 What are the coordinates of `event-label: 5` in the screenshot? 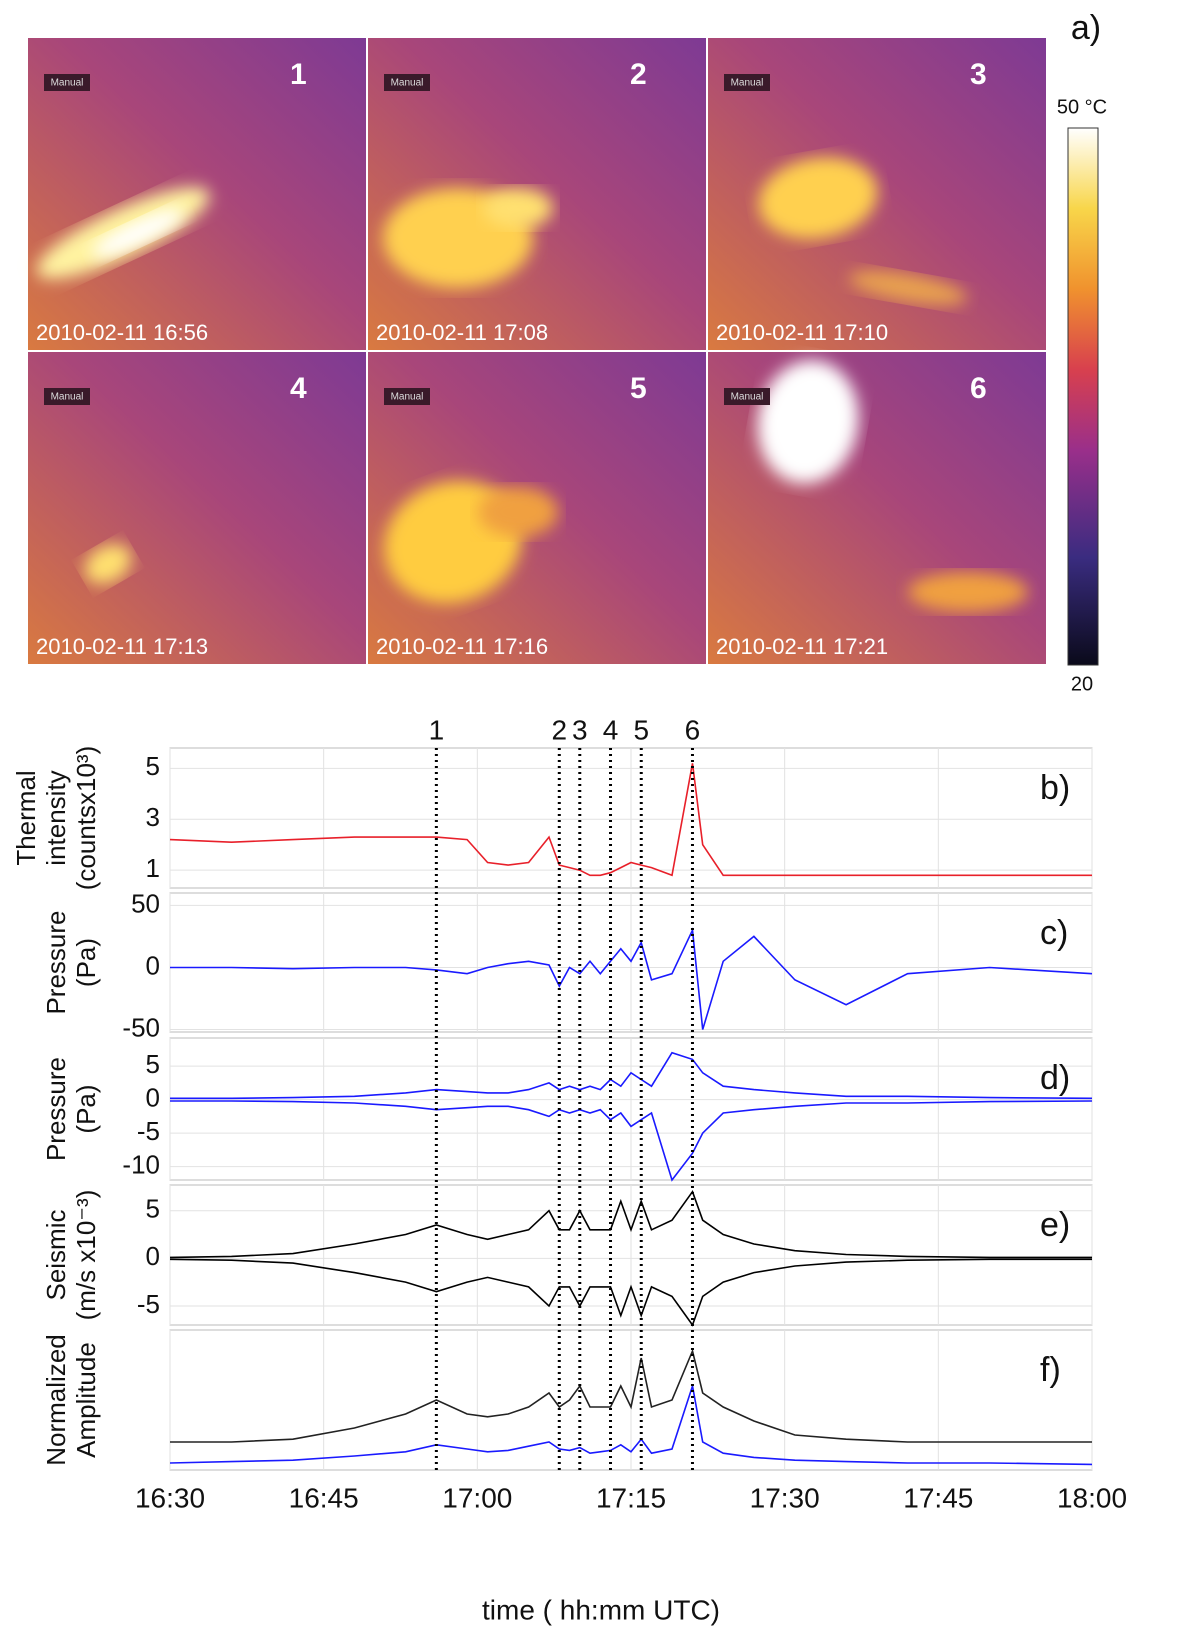 It's located at (641, 729).